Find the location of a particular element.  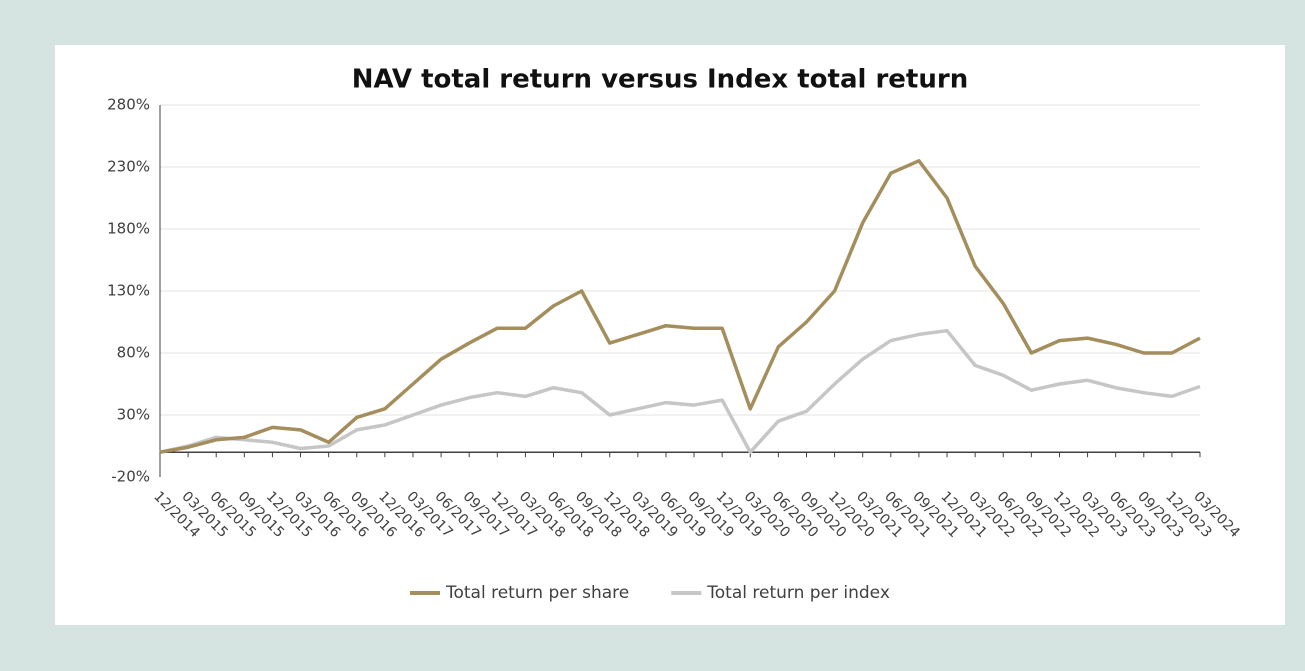

line is located at coordinates (680, 391).